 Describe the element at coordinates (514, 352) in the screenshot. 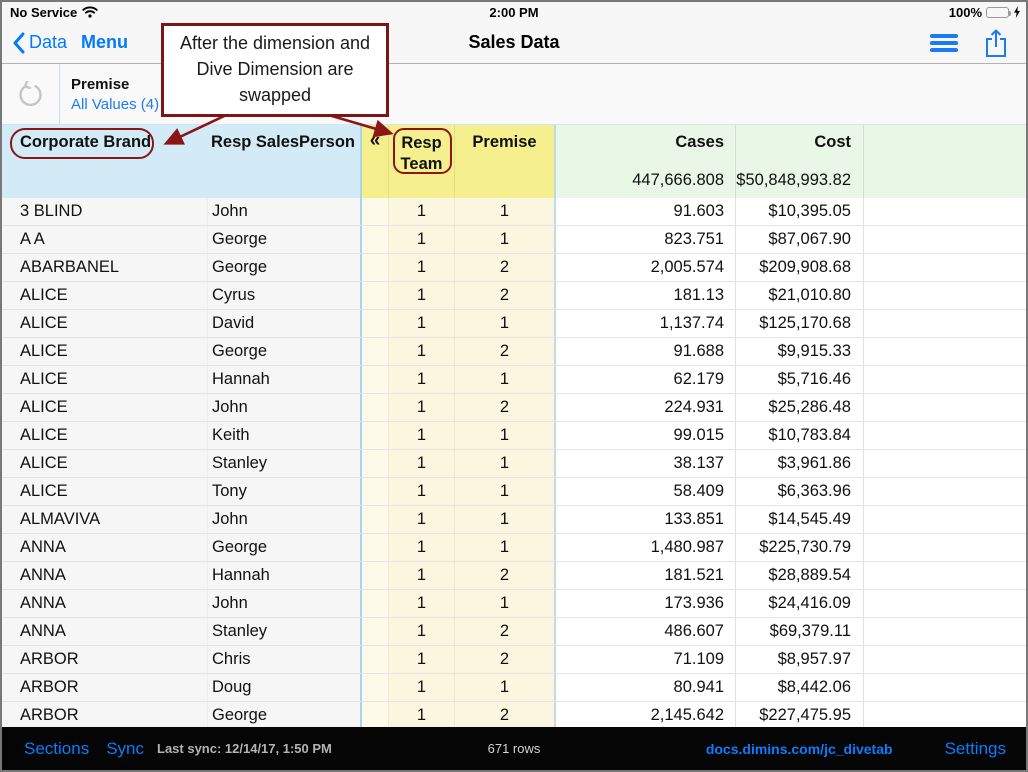

I see `table-row: ALICE George 1 2 91.688 $9,915.33` at that location.